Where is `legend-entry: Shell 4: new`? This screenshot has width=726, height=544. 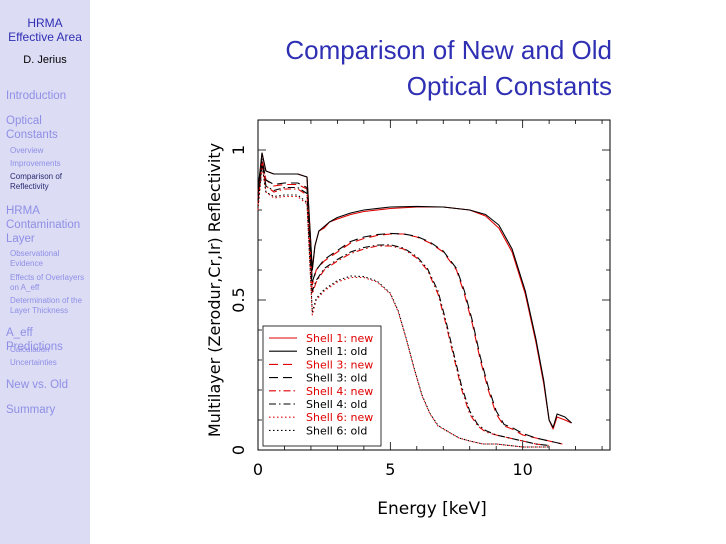 legend-entry: Shell 4: new is located at coordinates (339, 391).